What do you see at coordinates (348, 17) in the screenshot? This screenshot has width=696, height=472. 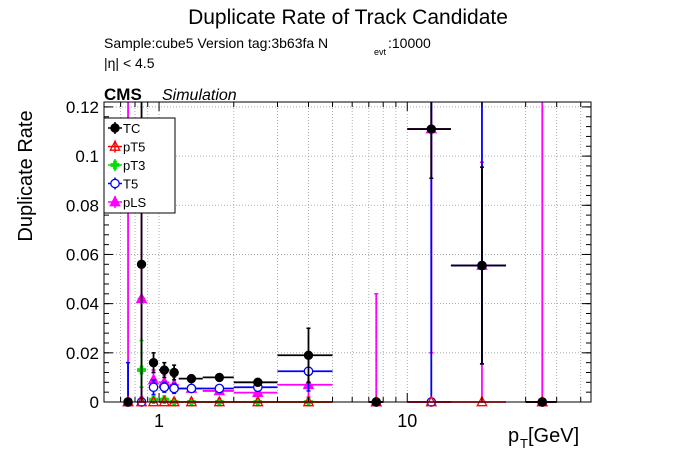 I see `chart-title: Duplicate Rate of Track Candidate` at bounding box center [348, 17].